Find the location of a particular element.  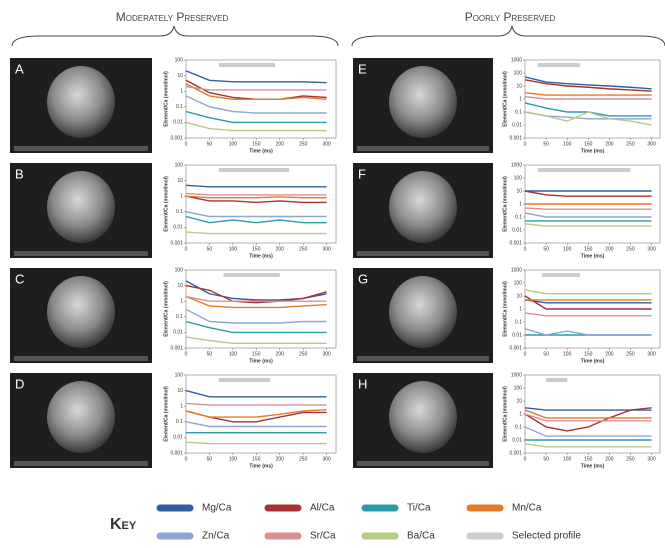

panel-label: B is located at coordinates (19, 173).